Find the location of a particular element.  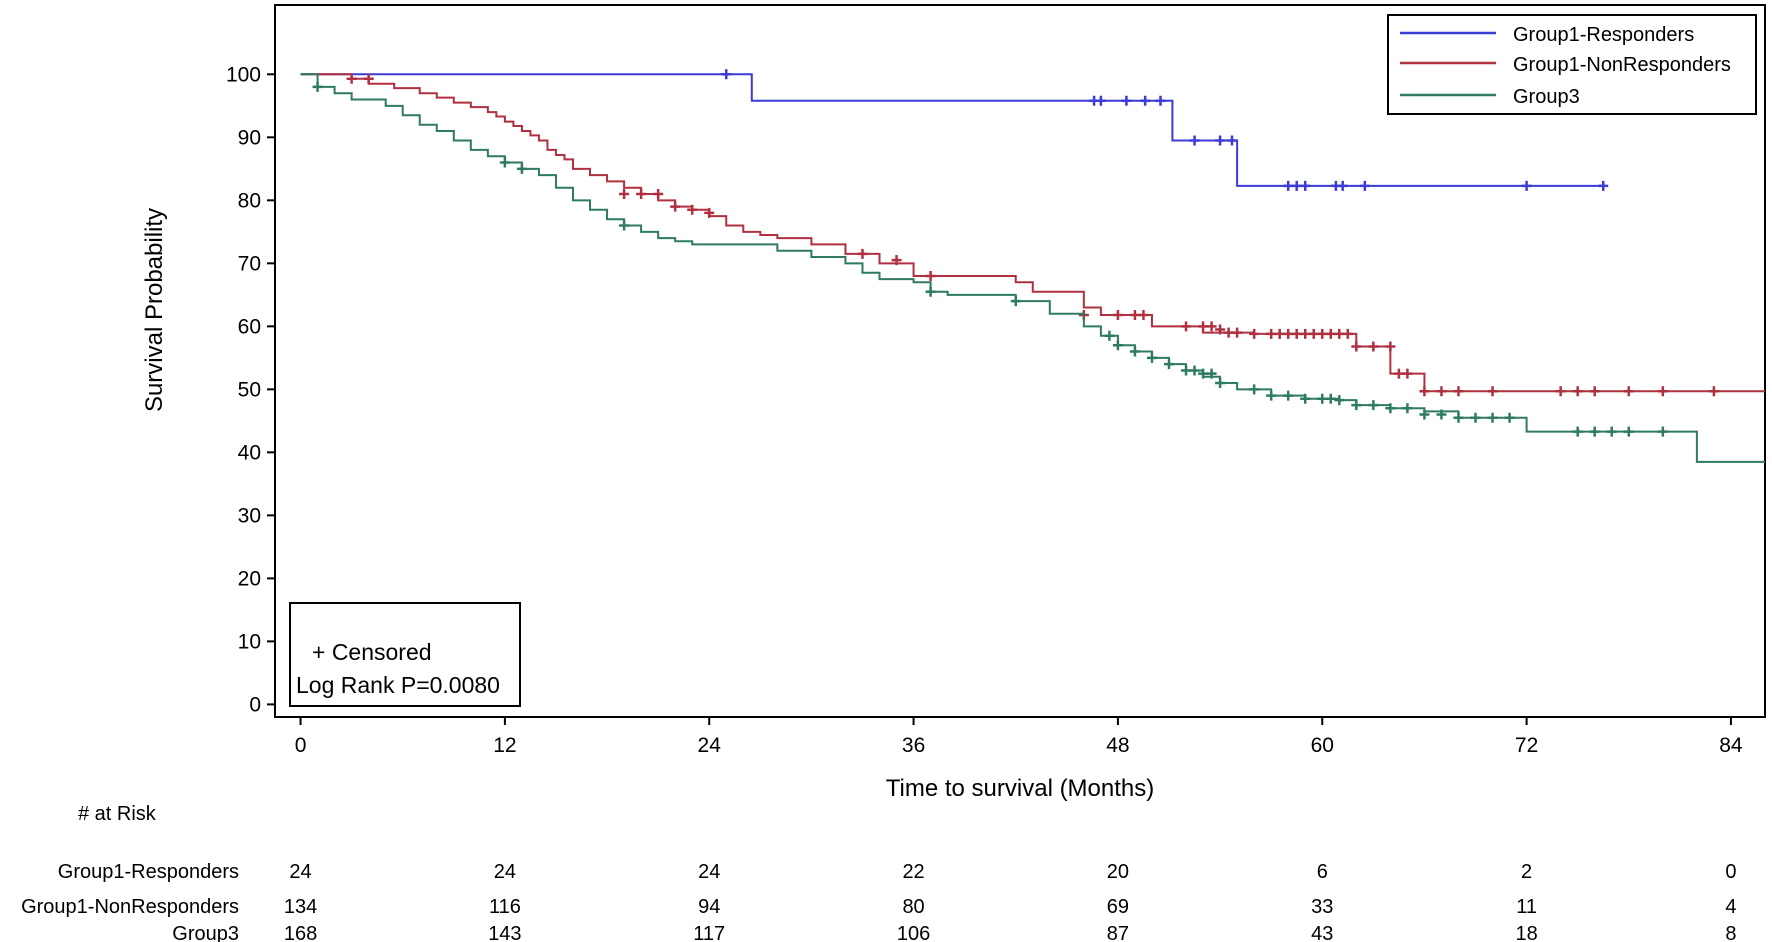

stats-inset-box is located at coordinates (405, 654).